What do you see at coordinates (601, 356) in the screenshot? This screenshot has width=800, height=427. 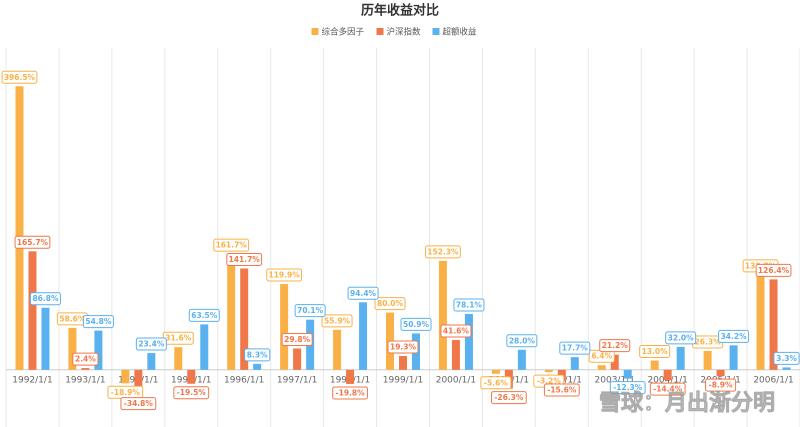 I see `value-label: 6.4%` at bounding box center [601, 356].